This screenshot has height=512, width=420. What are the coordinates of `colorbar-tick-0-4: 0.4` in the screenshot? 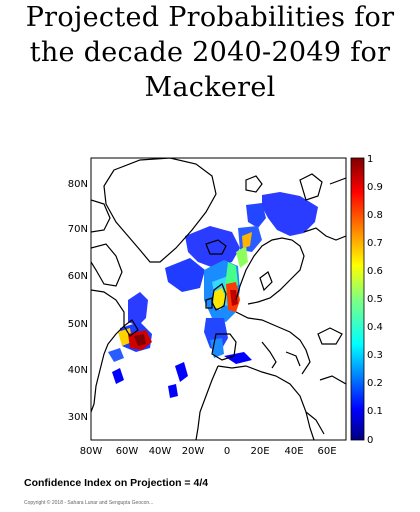 It's located at (375, 327).